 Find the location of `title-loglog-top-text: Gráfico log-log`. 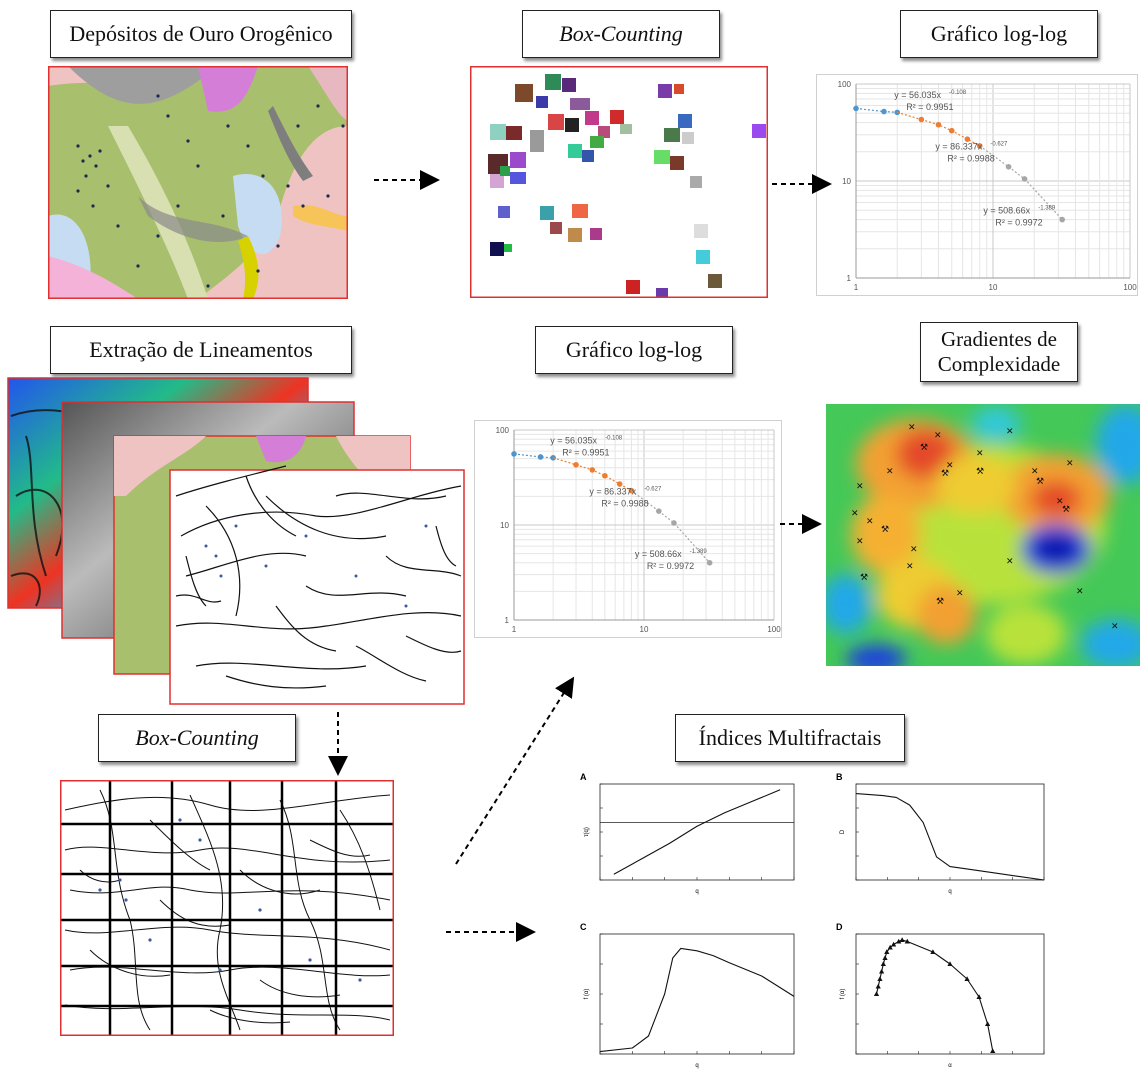

title-loglog-top-text: Gráfico log-log is located at coordinates (999, 33).